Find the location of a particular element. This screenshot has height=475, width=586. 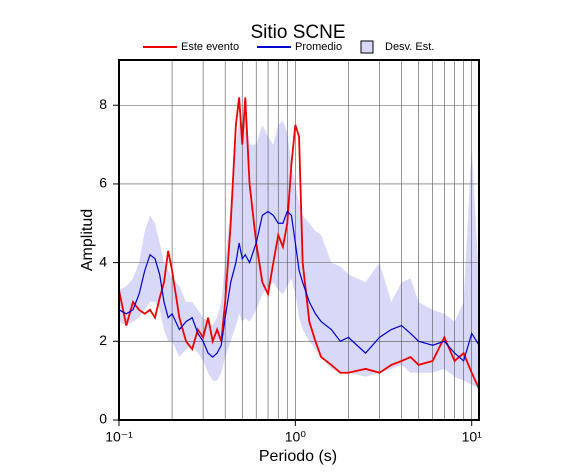

legend-label: Promedio is located at coordinates (318, 47).